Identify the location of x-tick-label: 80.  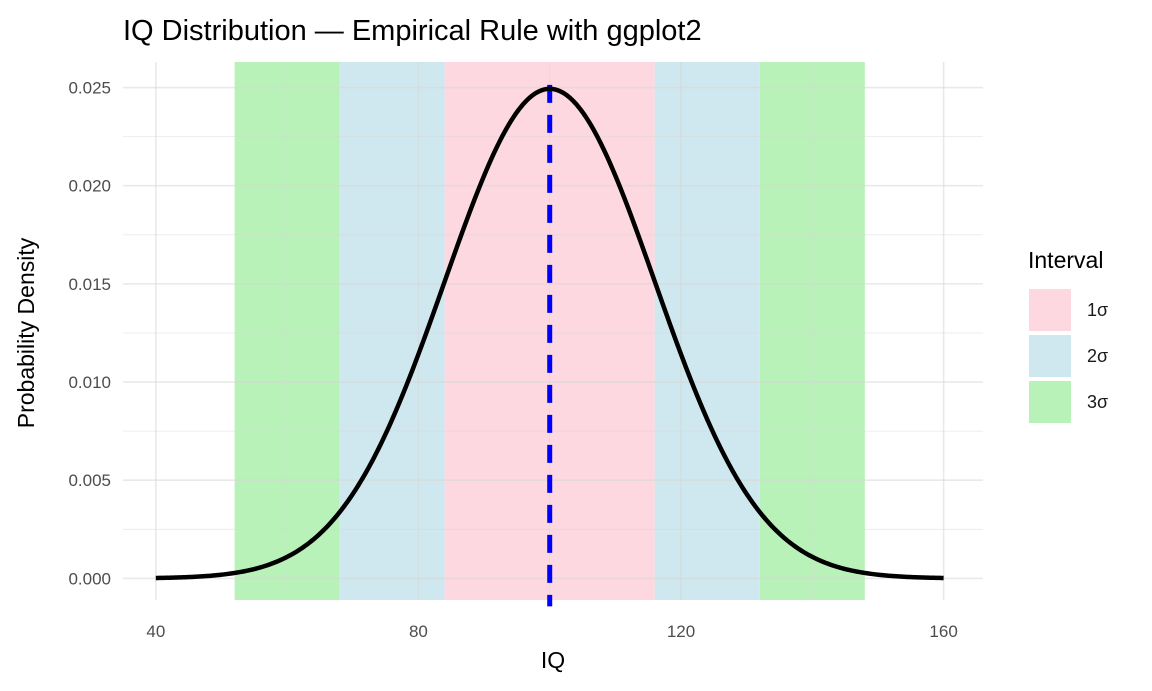
(418, 631).